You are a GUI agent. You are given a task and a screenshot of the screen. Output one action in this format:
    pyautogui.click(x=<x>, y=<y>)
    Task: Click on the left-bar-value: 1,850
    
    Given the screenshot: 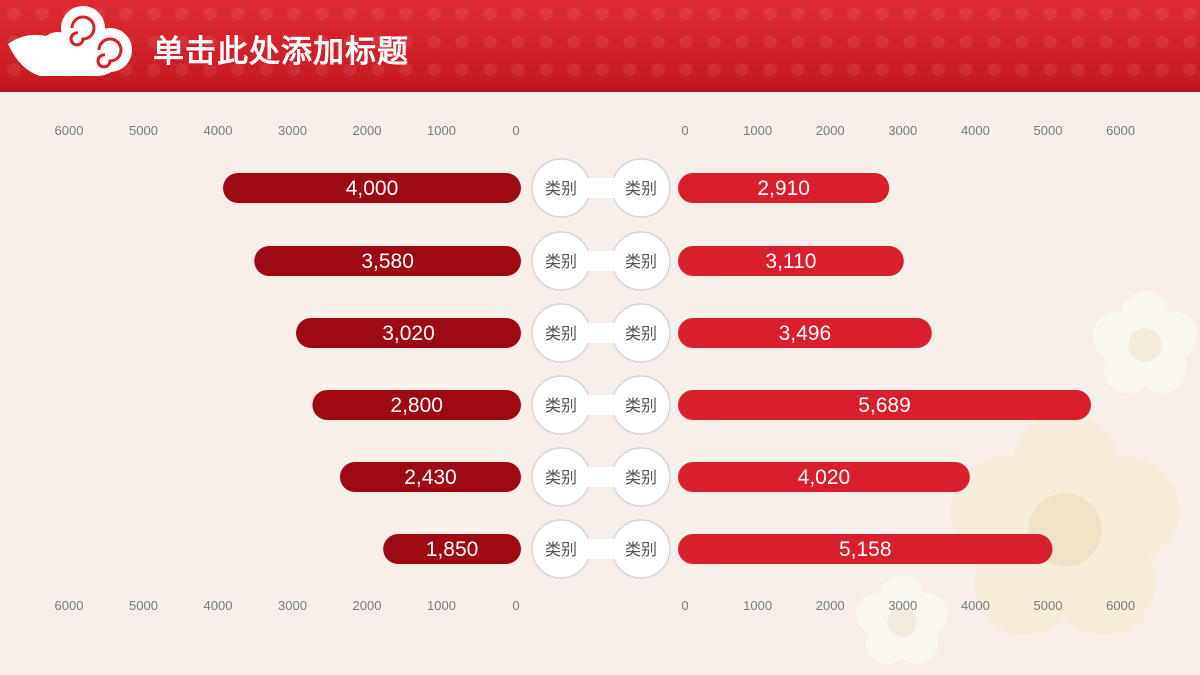 What is the action you would take?
    pyautogui.click(x=452, y=549)
    